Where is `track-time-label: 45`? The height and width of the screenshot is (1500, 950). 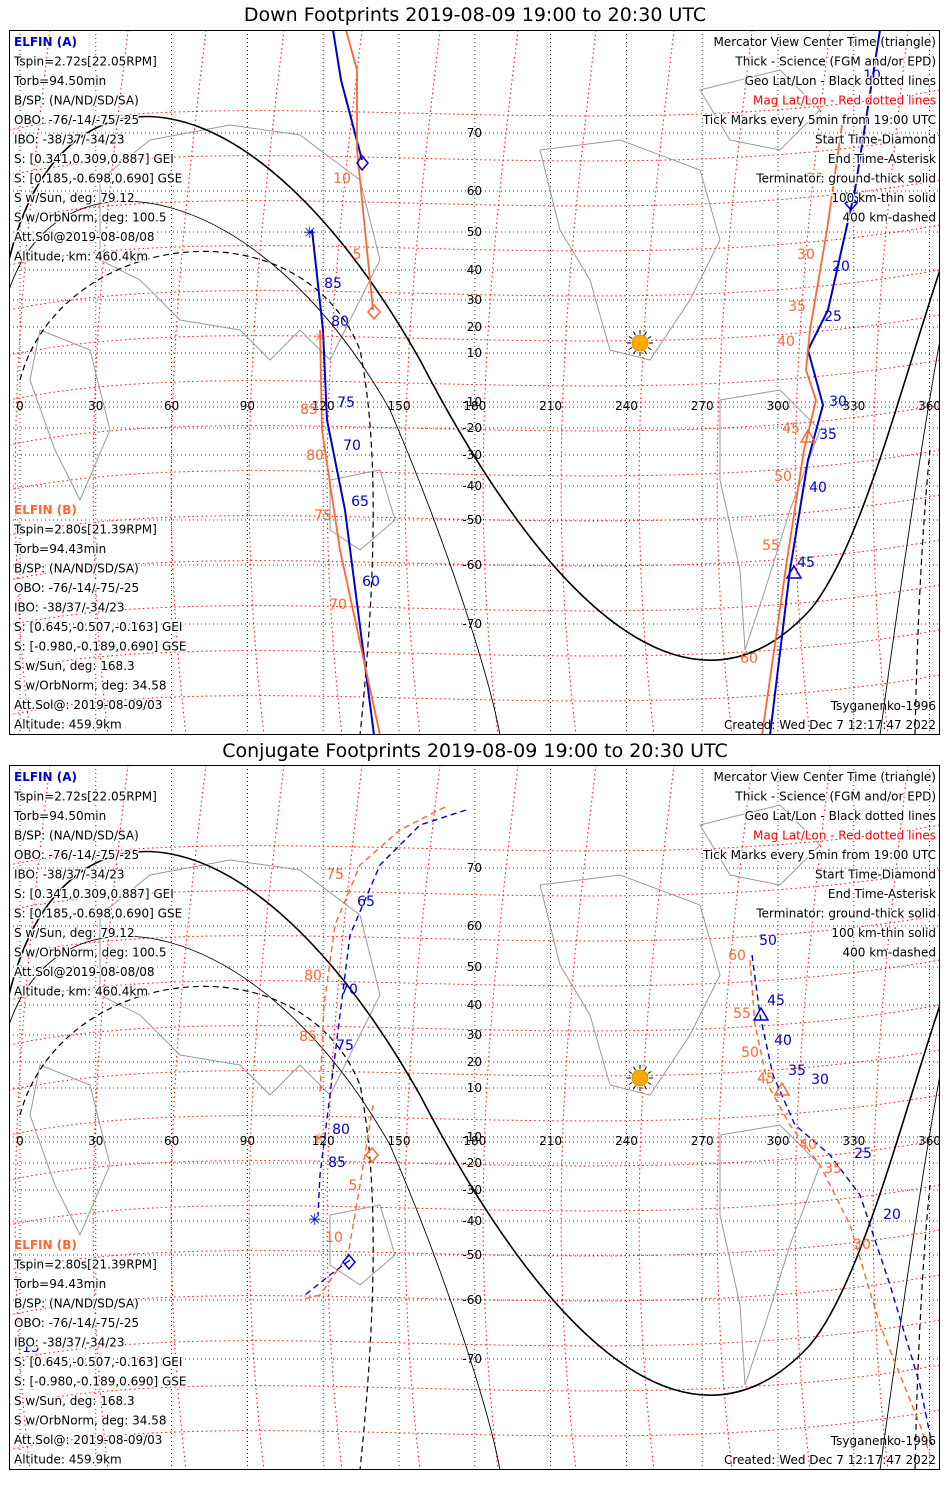 track-time-label: 45 is located at coordinates (806, 563).